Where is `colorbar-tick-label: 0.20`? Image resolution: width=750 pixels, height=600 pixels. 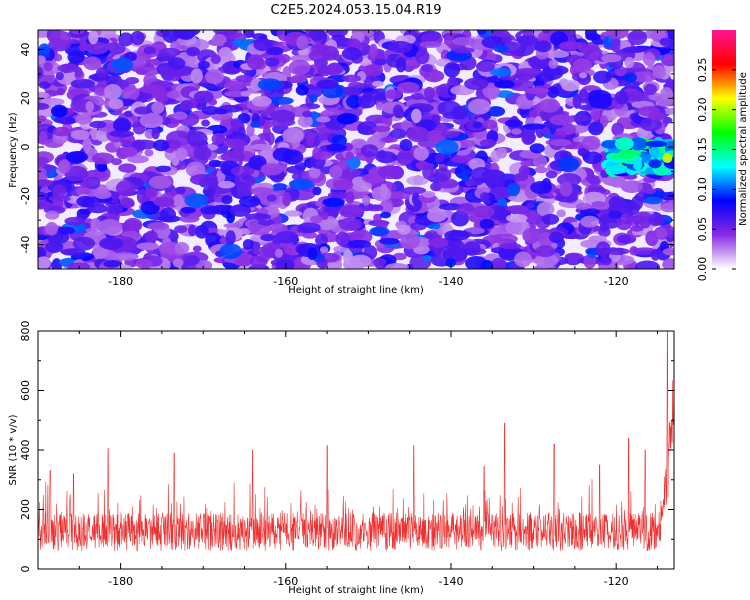
colorbar-tick-label: 0.20 is located at coordinates (702, 109).